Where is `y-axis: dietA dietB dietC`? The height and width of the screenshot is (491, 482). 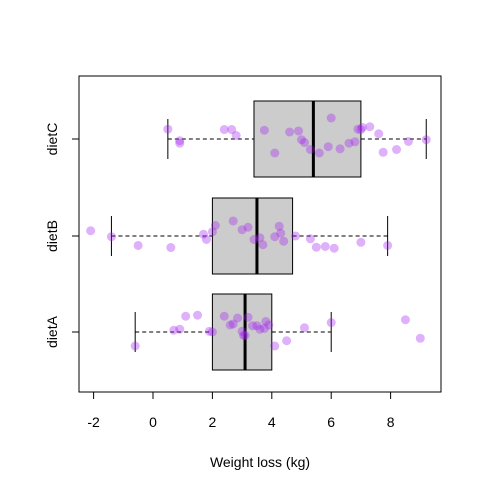 y-axis: dietA dietB dietC is located at coordinates (62, 235).